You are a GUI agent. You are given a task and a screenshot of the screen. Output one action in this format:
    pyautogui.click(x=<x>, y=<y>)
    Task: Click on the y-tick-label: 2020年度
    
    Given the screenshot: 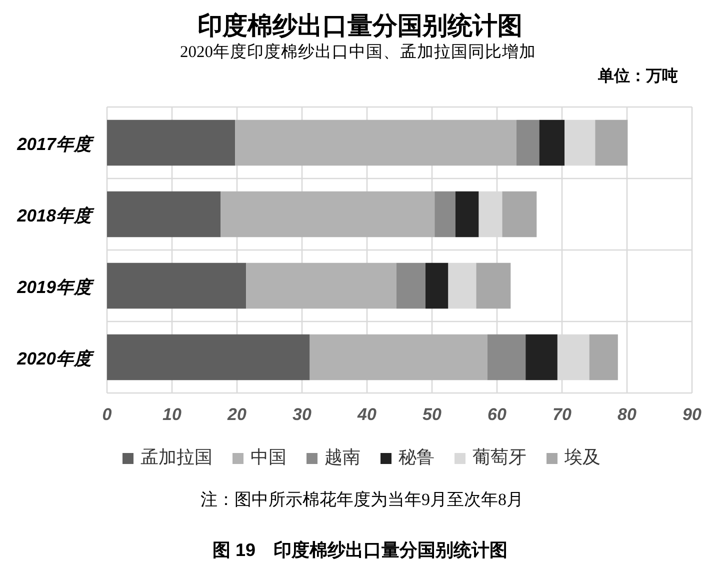 What is the action you would take?
    pyautogui.click(x=55, y=358)
    